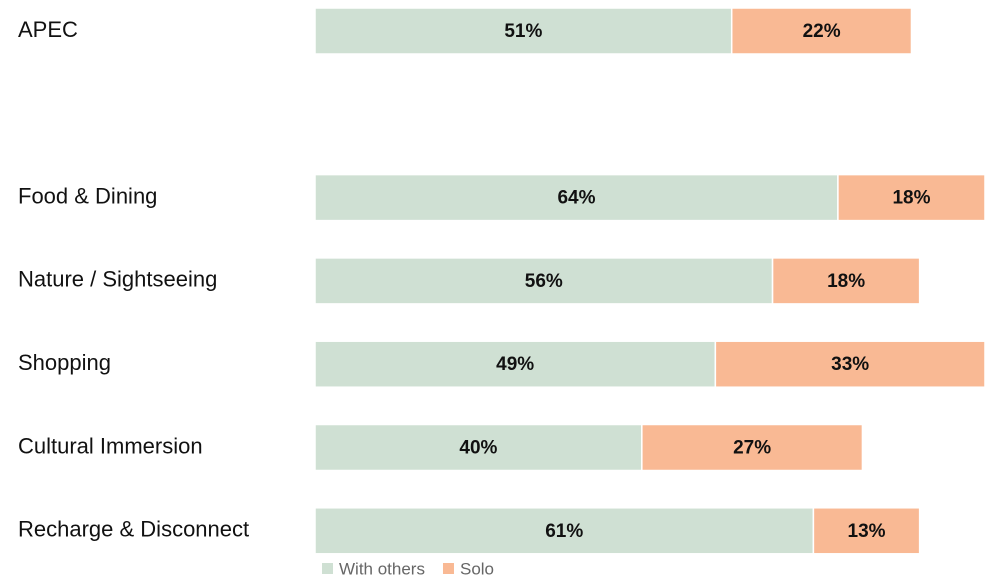  I want to click on value-label: 22%, so click(822, 31).